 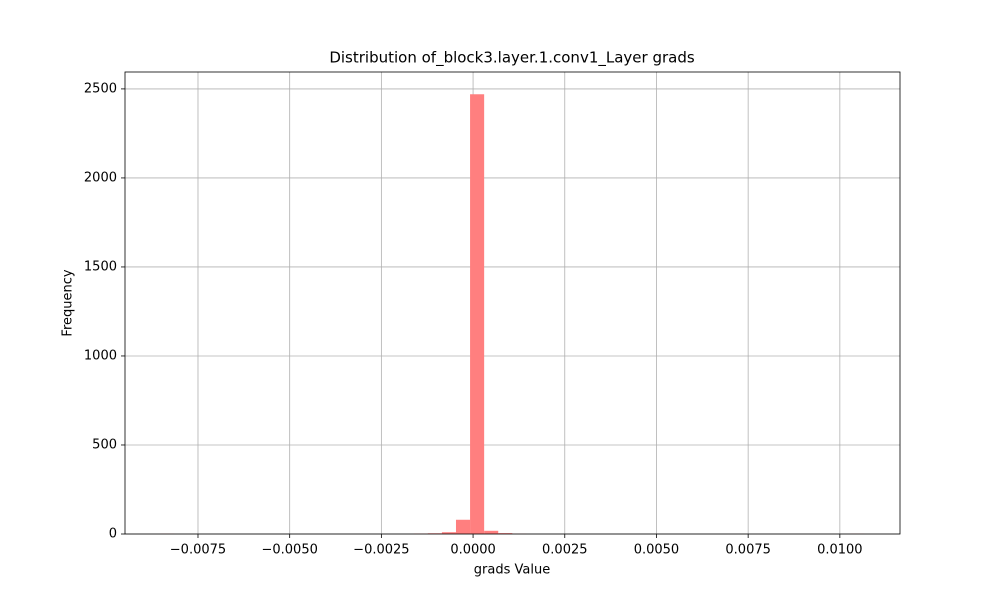 What do you see at coordinates (100, 88) in the screenshot?
I see `y-tick-label: 2500` at bounding box center [100, 88].